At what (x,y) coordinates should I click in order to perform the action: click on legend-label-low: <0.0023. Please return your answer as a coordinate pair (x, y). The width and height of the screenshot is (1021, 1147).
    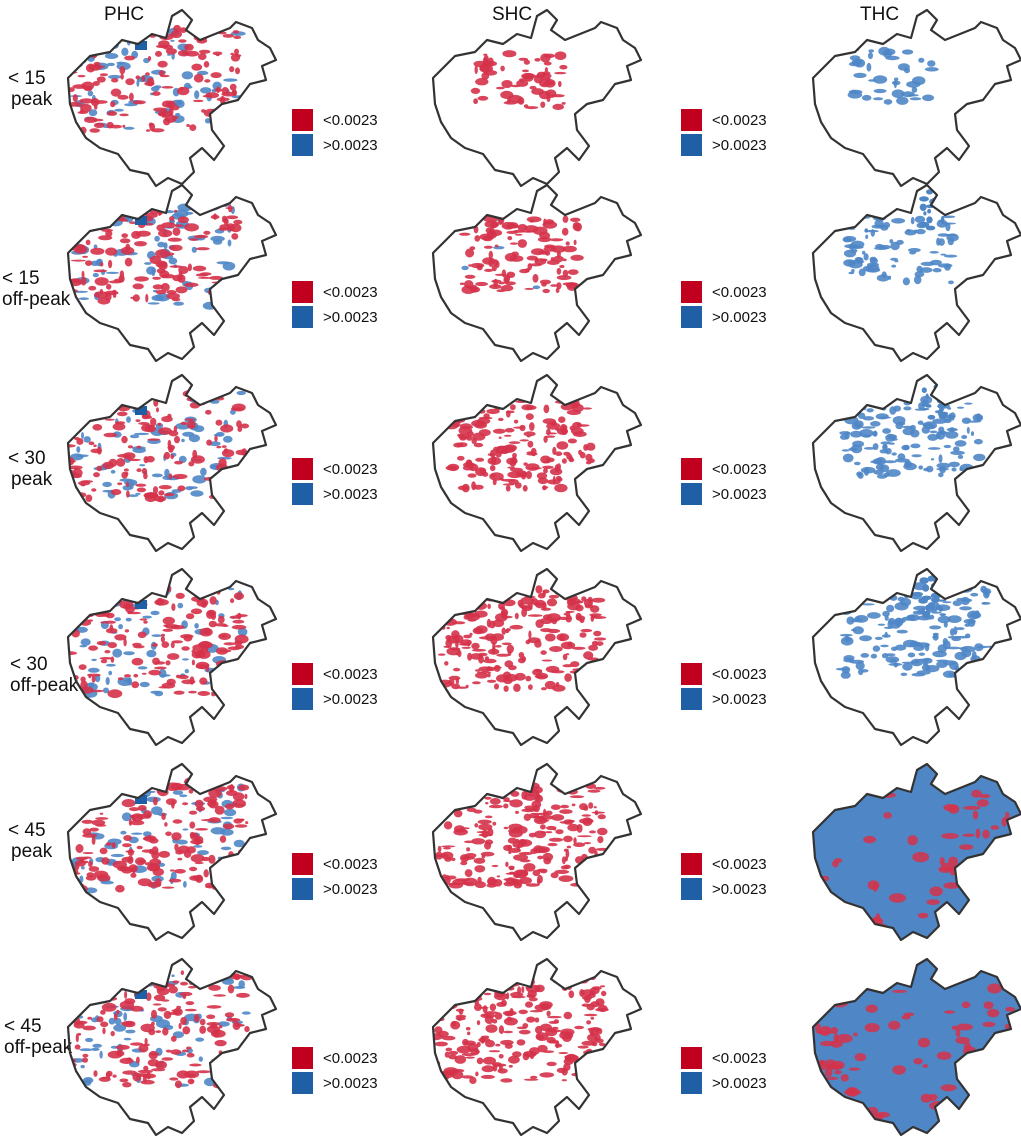
    Looking at the image, I should click on (739, 120).